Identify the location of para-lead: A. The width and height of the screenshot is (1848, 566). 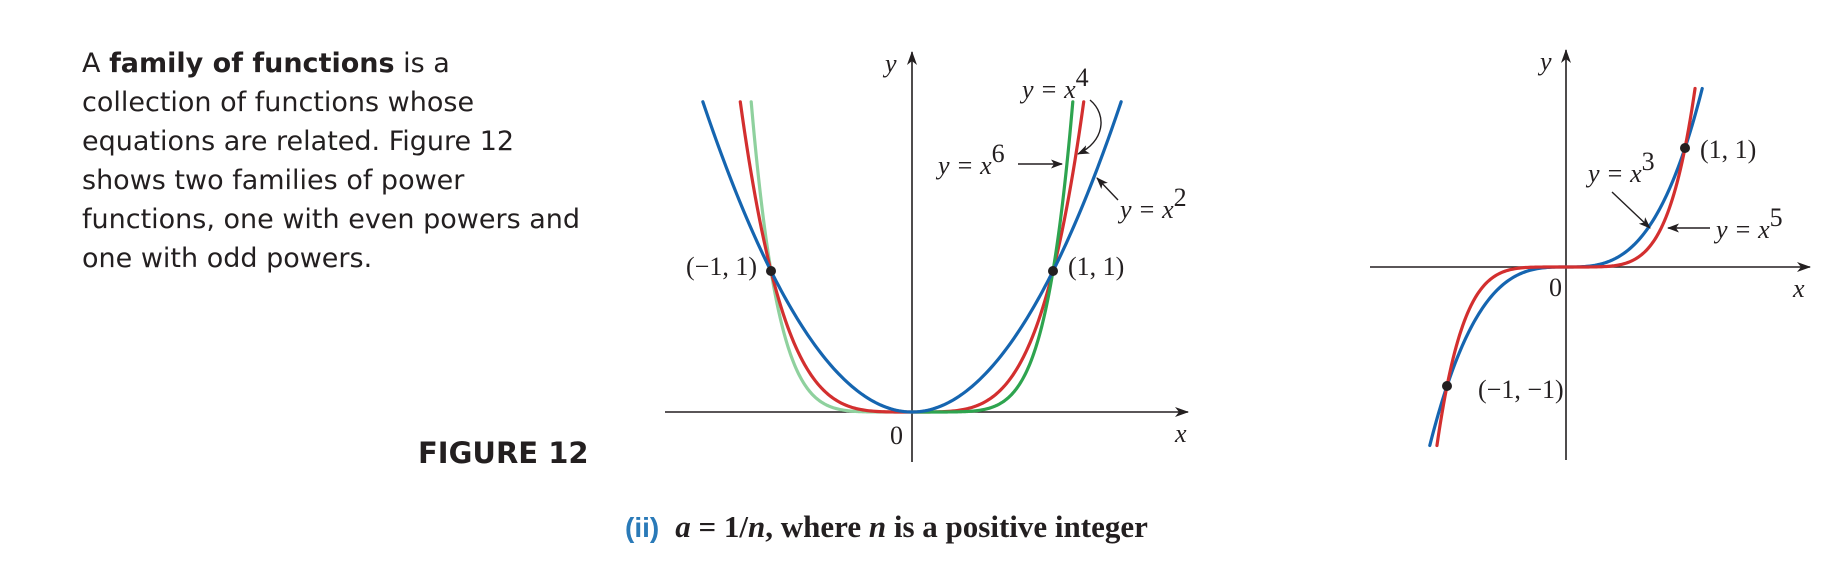
(96, 63).